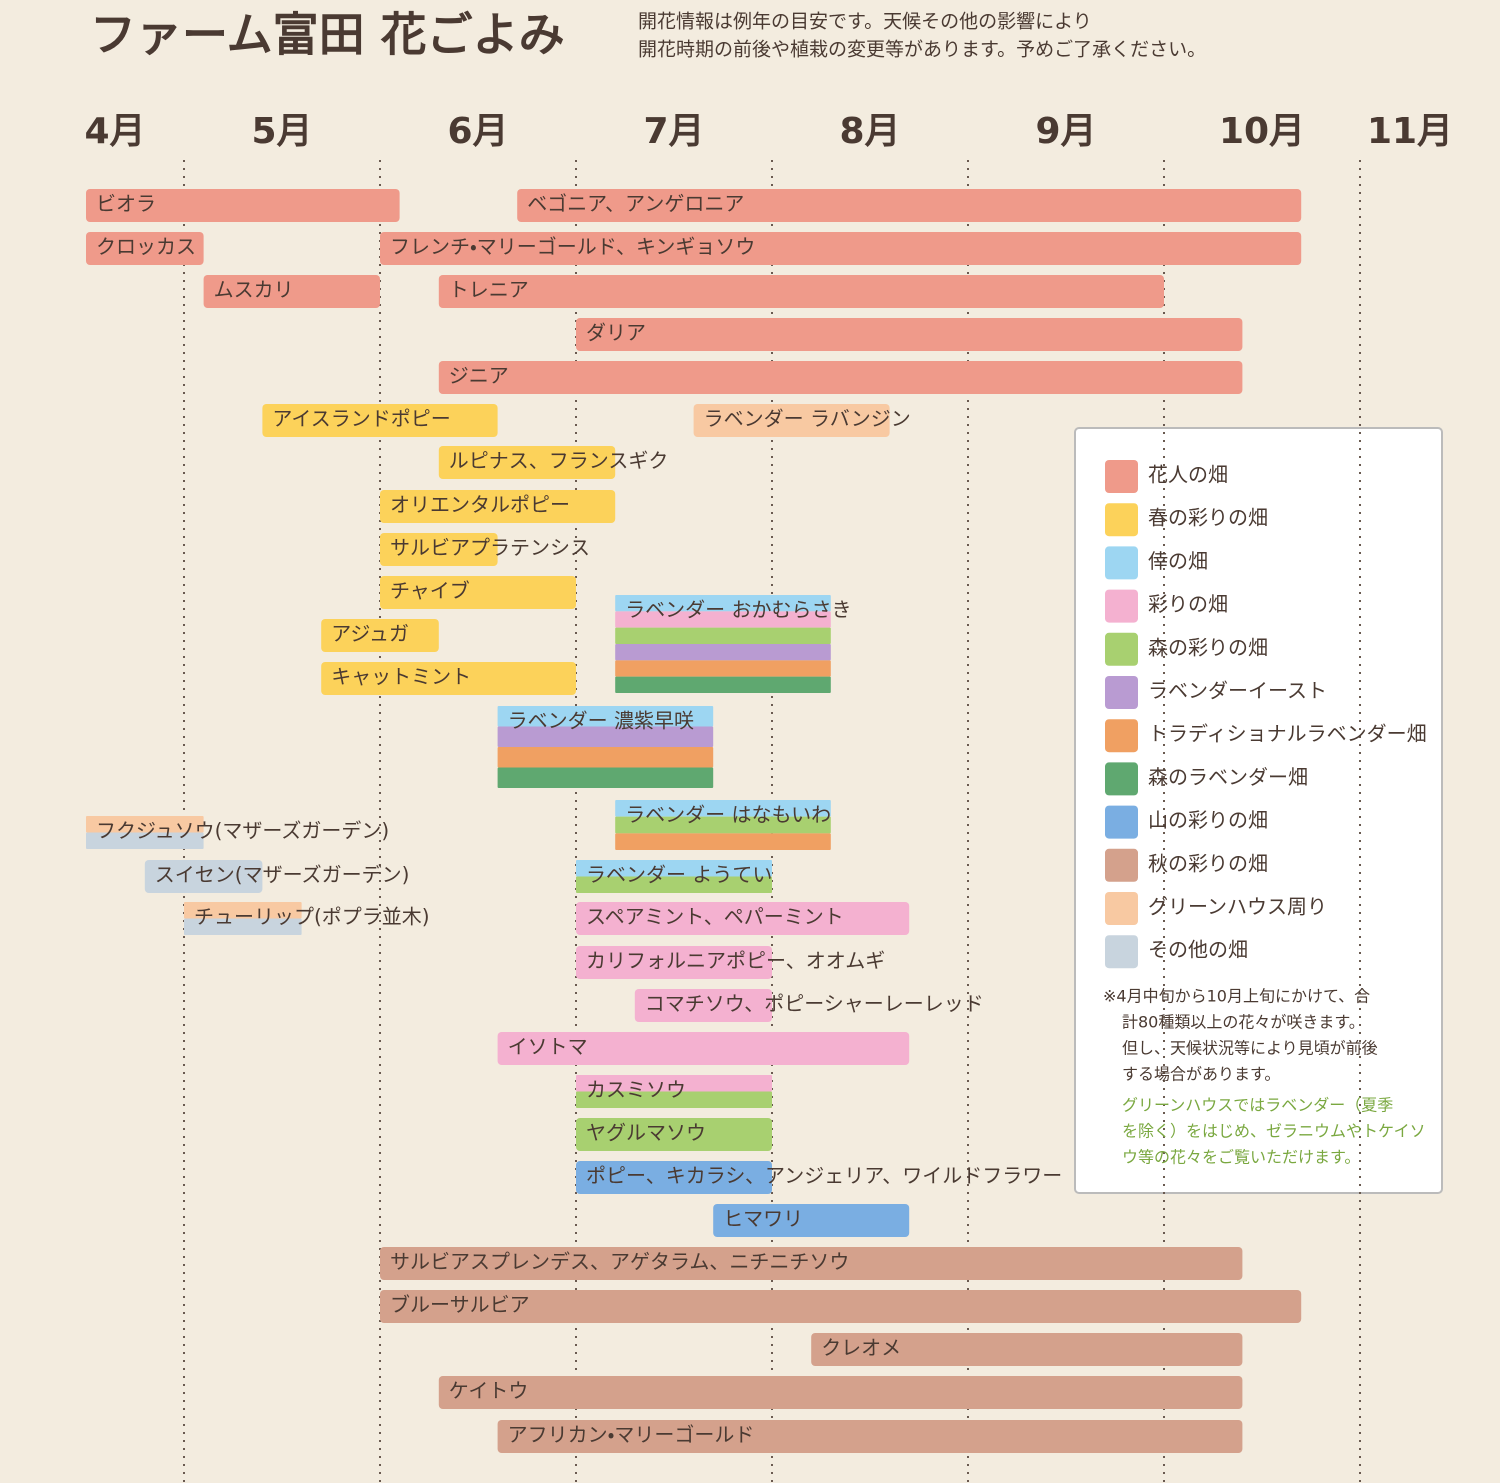 This screenshot has width=1500, height=1483. Describe the element at coordinates (619, 1262) in the screenshot. I see `bar-label: サルビアスプレンデス、アゲタラム、ニチニチソウ` at that location.